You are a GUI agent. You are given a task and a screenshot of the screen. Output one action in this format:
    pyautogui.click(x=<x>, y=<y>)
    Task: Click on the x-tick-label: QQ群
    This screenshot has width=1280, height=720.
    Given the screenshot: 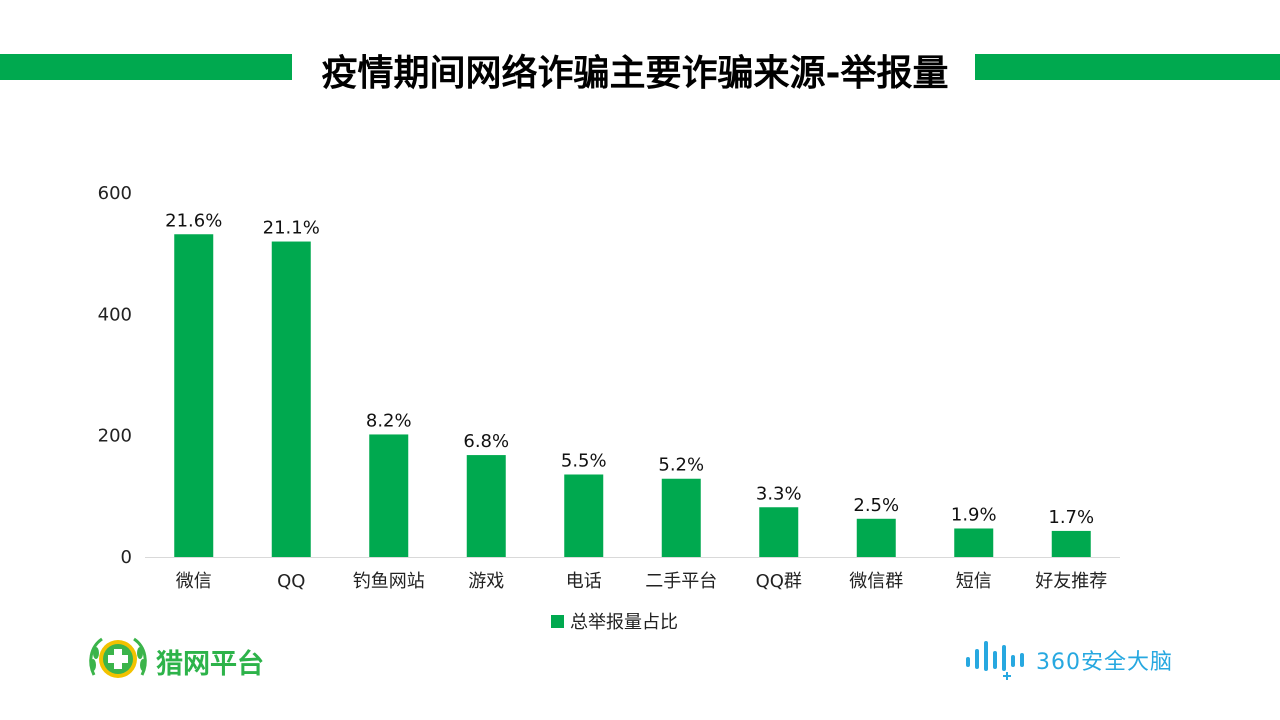 What is the action you would take?
    pyautogui.click(x=779, y=581)
    